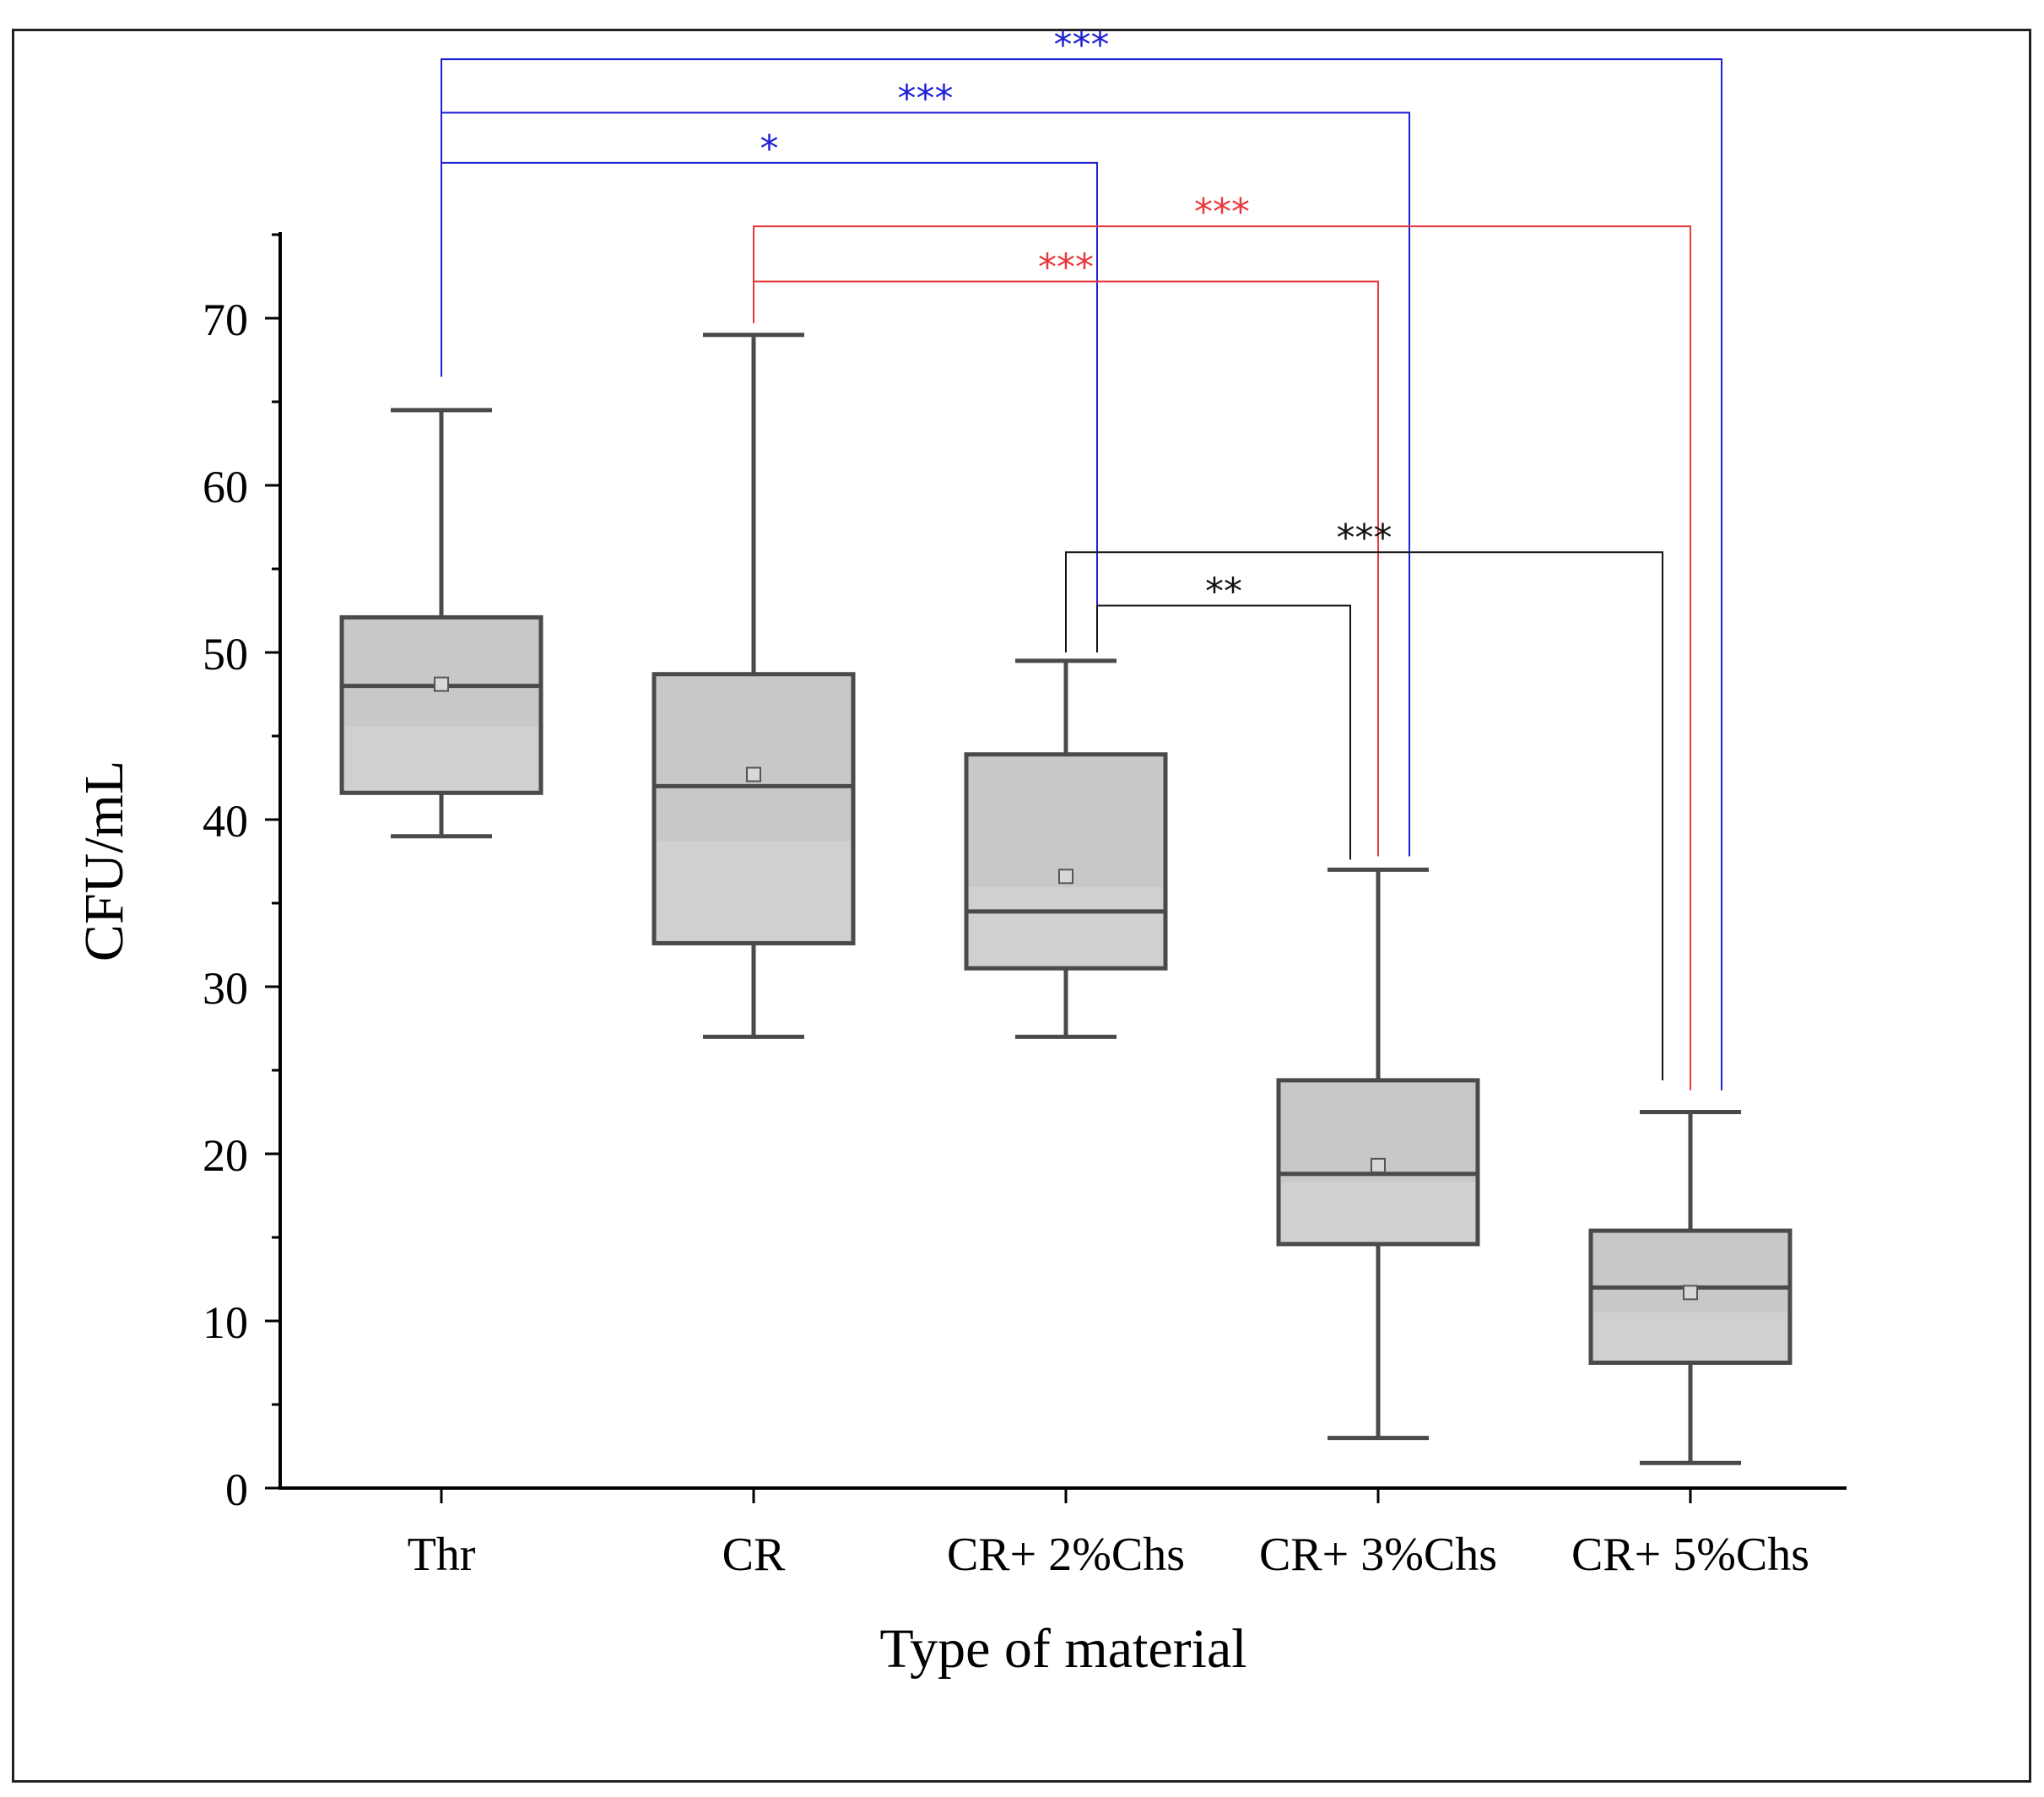 The width and height of the screenshot is (2044, 1797). What do you see at coordinates (442, 1555) in the screenshot?
I see `x-tick-label: Thr` at bounding box center [442, 1555].